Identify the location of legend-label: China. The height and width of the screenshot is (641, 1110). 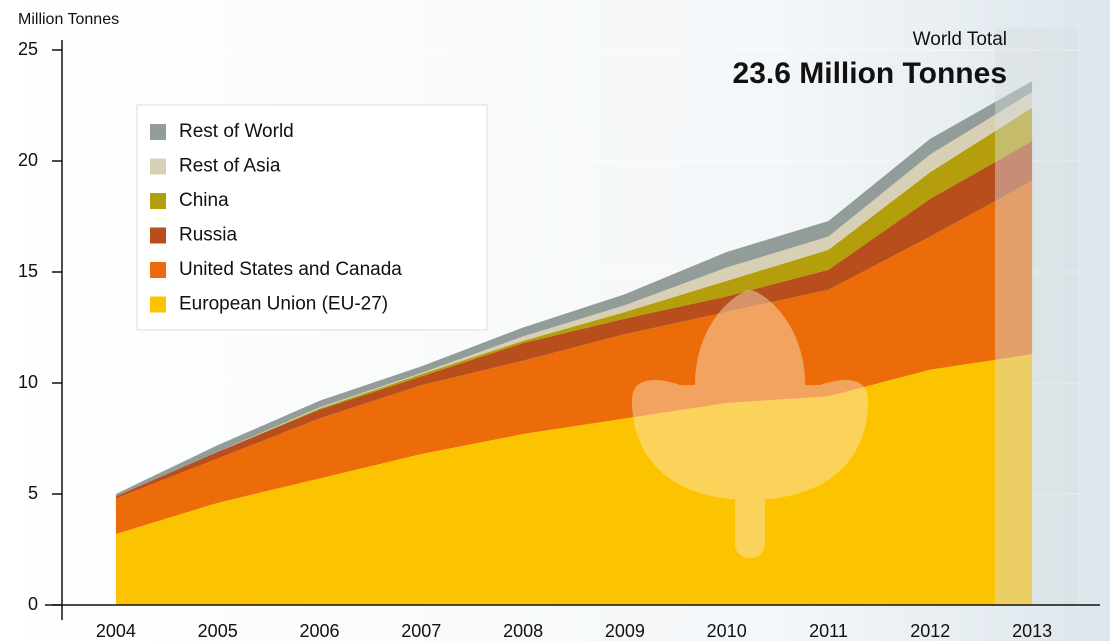
(204, 200).